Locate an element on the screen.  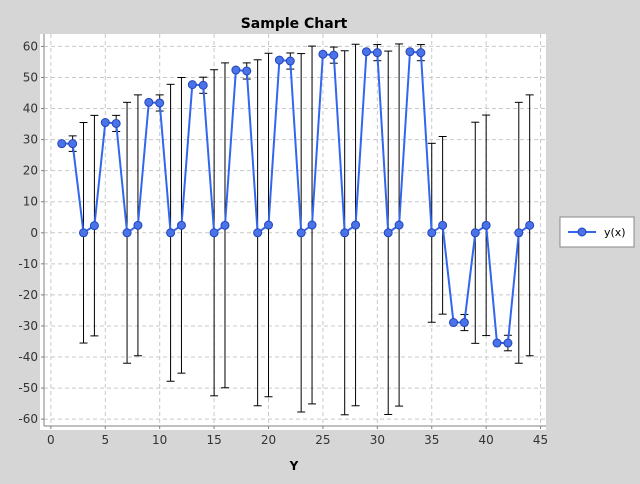
y-tick-label: 20 is located at coordinates (30, 171).